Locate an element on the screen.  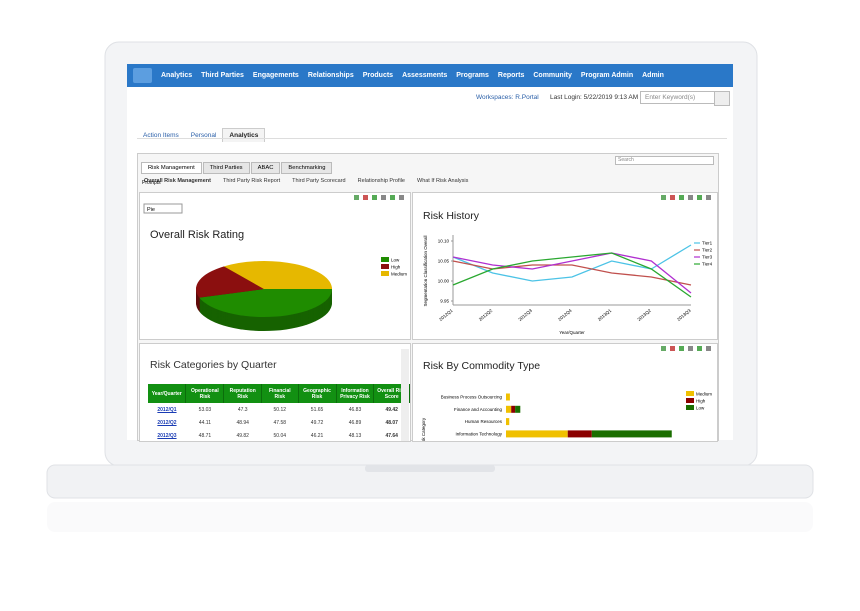
row-link: 2012/Q3 is located at coordinates (167, 435).